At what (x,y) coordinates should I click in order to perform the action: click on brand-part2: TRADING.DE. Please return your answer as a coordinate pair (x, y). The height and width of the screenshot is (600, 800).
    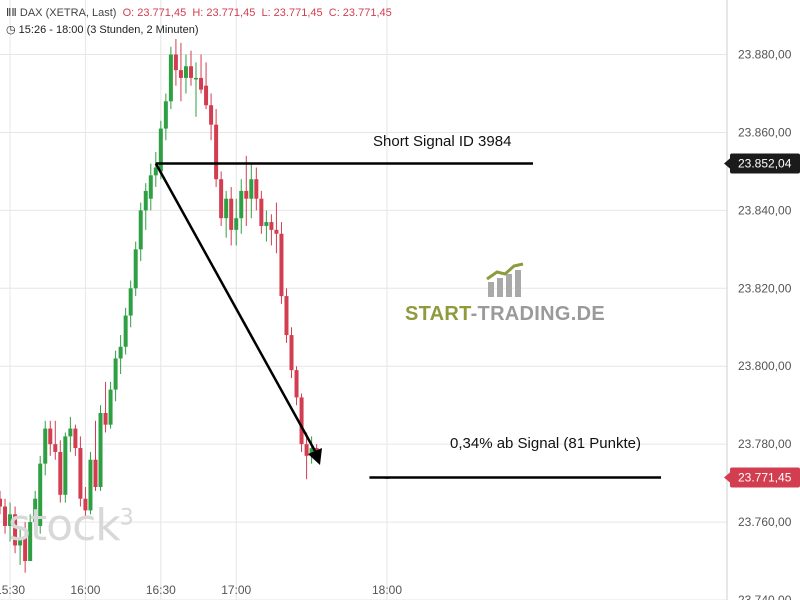
    Looking at the image, I should click on (541, 314).